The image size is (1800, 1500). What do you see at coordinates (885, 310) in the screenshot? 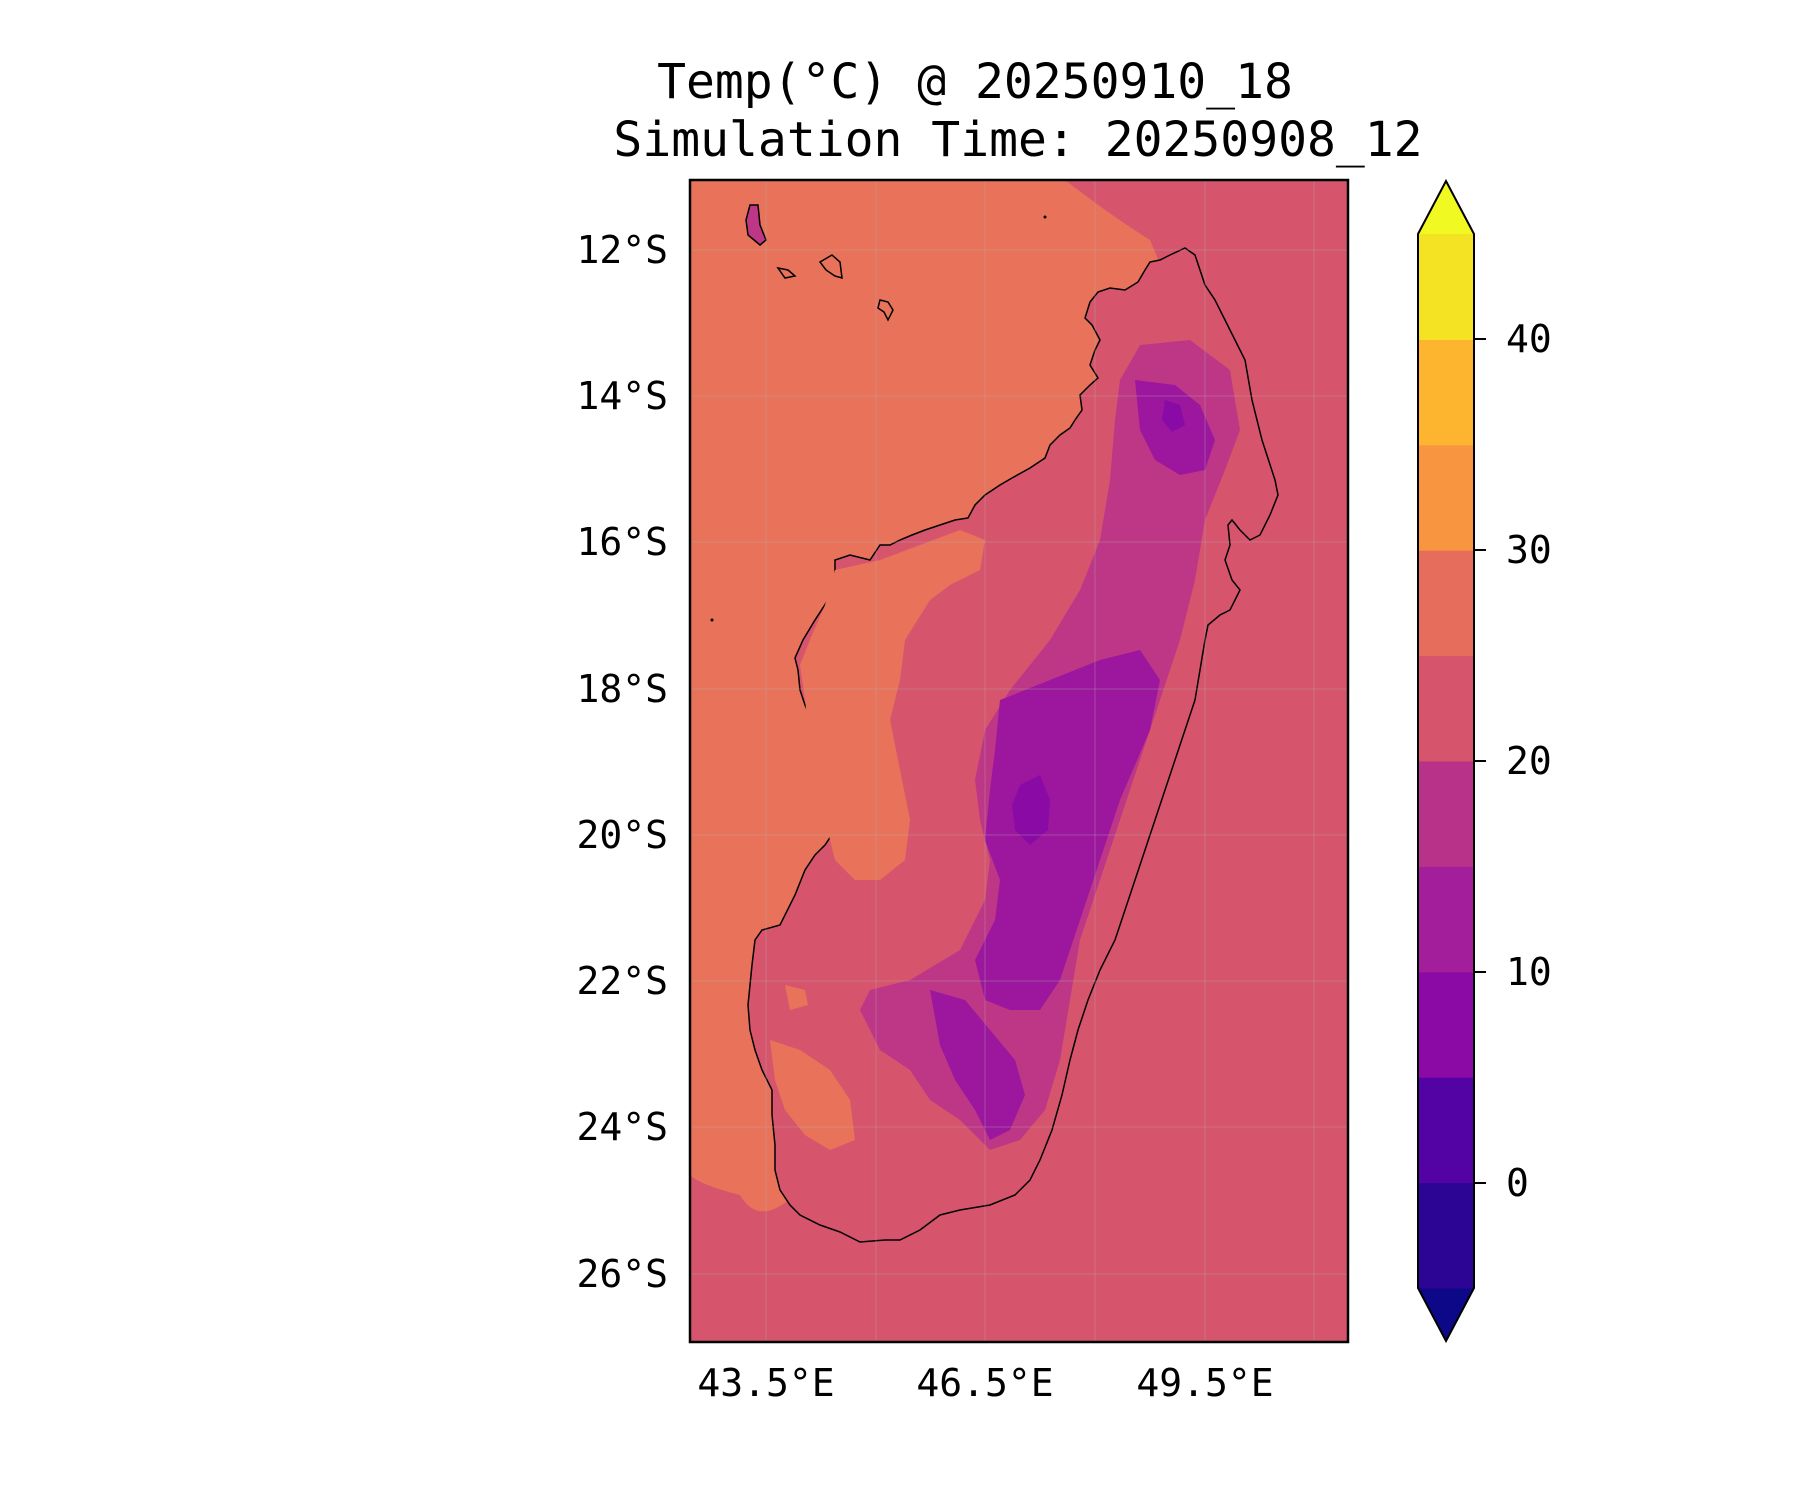
I see `mayotte-island` at bounding box center [885, 310].